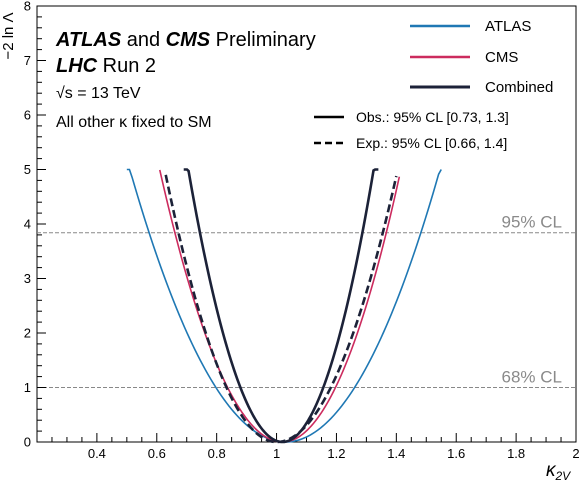  I want to click on x-tick-label: 0.6, so click(157, 453).